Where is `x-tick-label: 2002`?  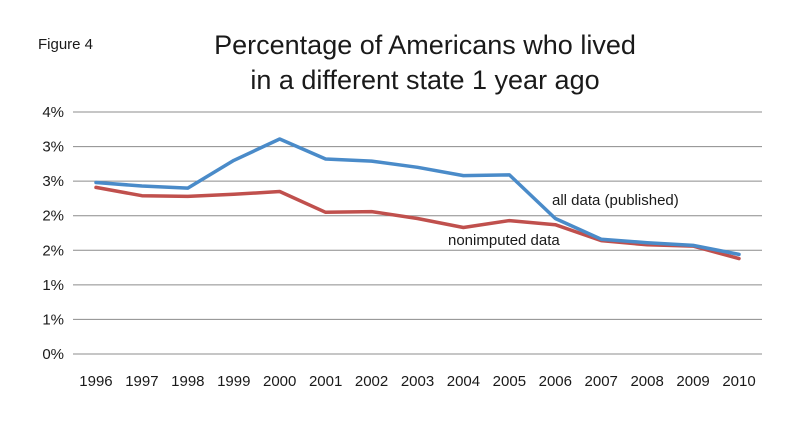 x-tick-label: 2002 is located at coordinates (371, 381).